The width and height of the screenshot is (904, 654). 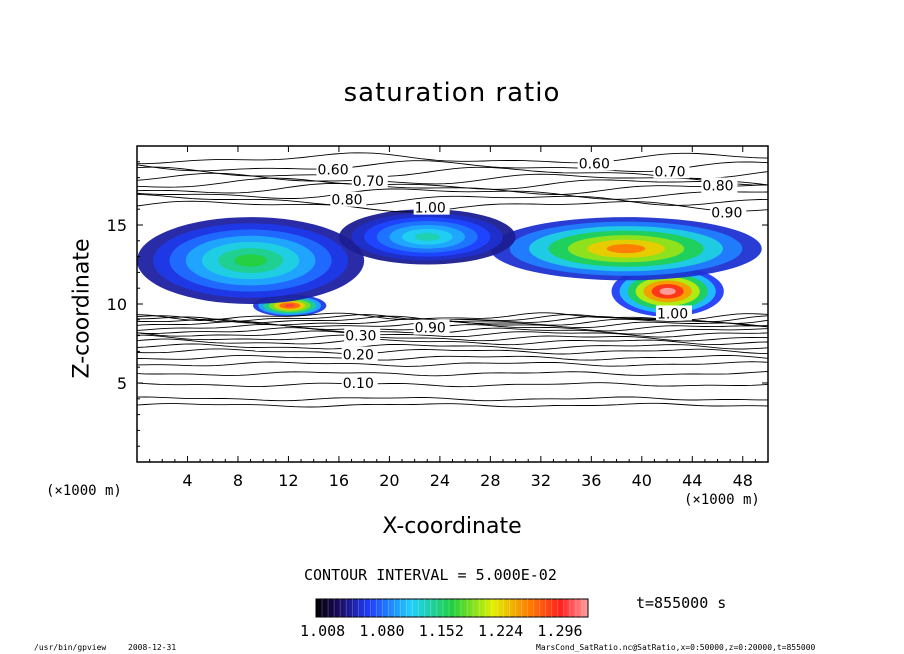 What do you see at coordinates (117, 304) in the screenshot?
I see `y-tick-label: 10` at bounding box center [117, 304].